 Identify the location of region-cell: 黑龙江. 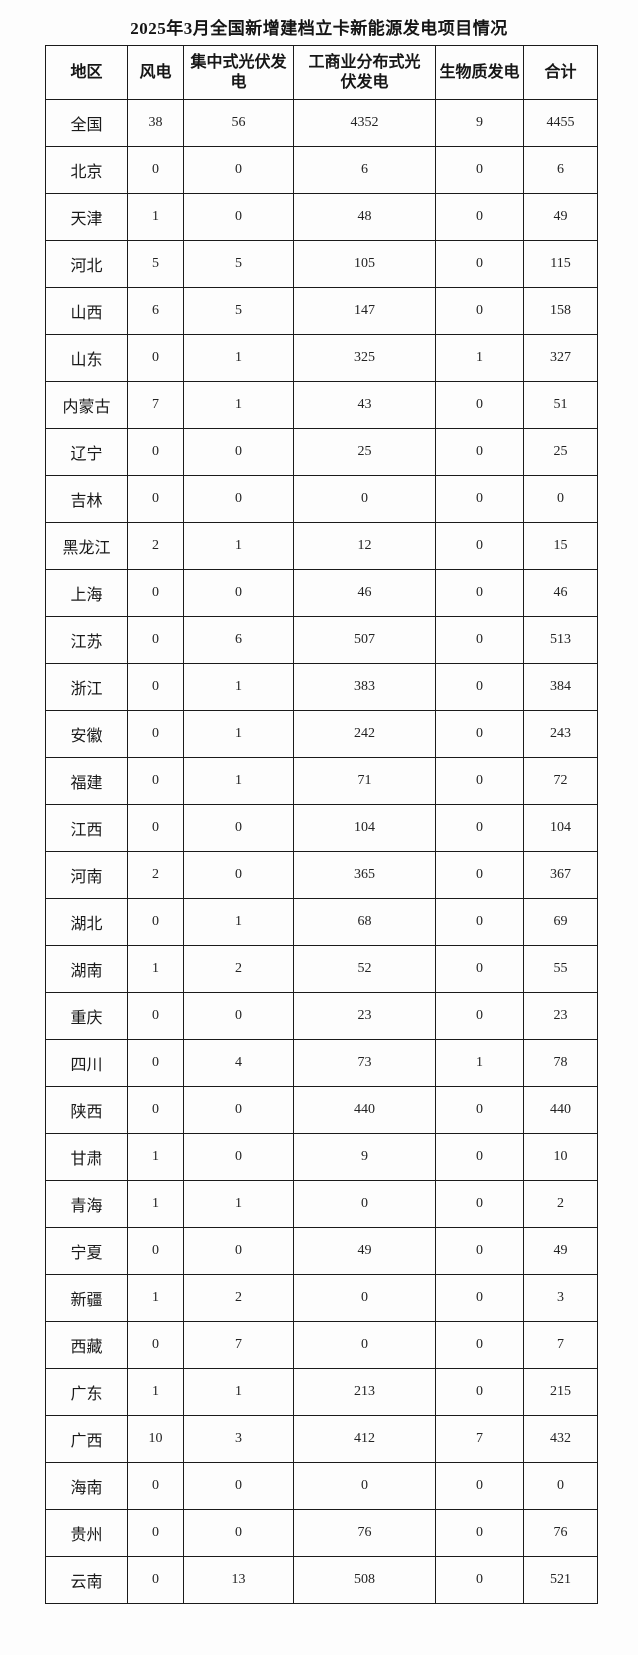
(86, 546).